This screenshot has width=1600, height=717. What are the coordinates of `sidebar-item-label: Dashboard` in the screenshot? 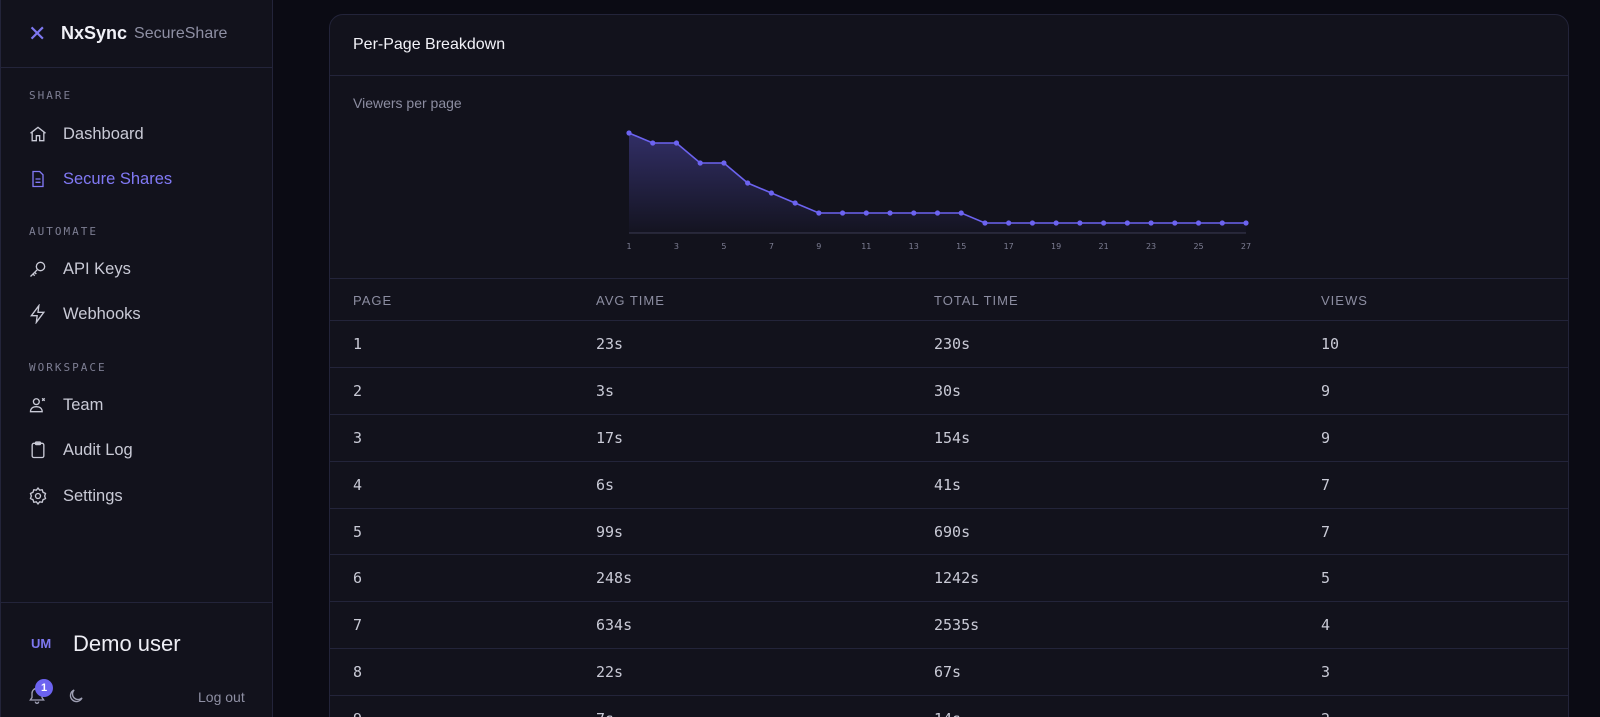 It's located at (103, 133).